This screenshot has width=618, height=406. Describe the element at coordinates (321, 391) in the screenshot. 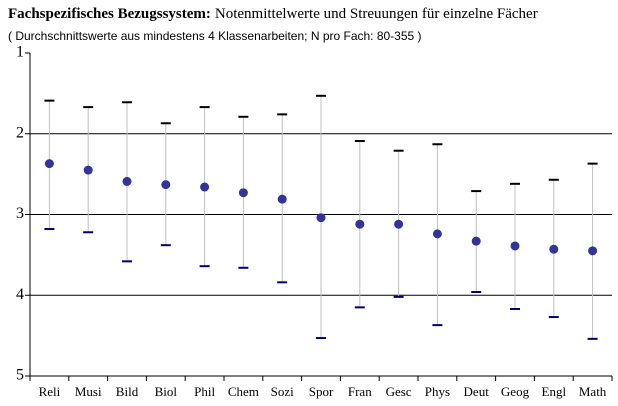

I see `x-tick-label: Spor` at that location.